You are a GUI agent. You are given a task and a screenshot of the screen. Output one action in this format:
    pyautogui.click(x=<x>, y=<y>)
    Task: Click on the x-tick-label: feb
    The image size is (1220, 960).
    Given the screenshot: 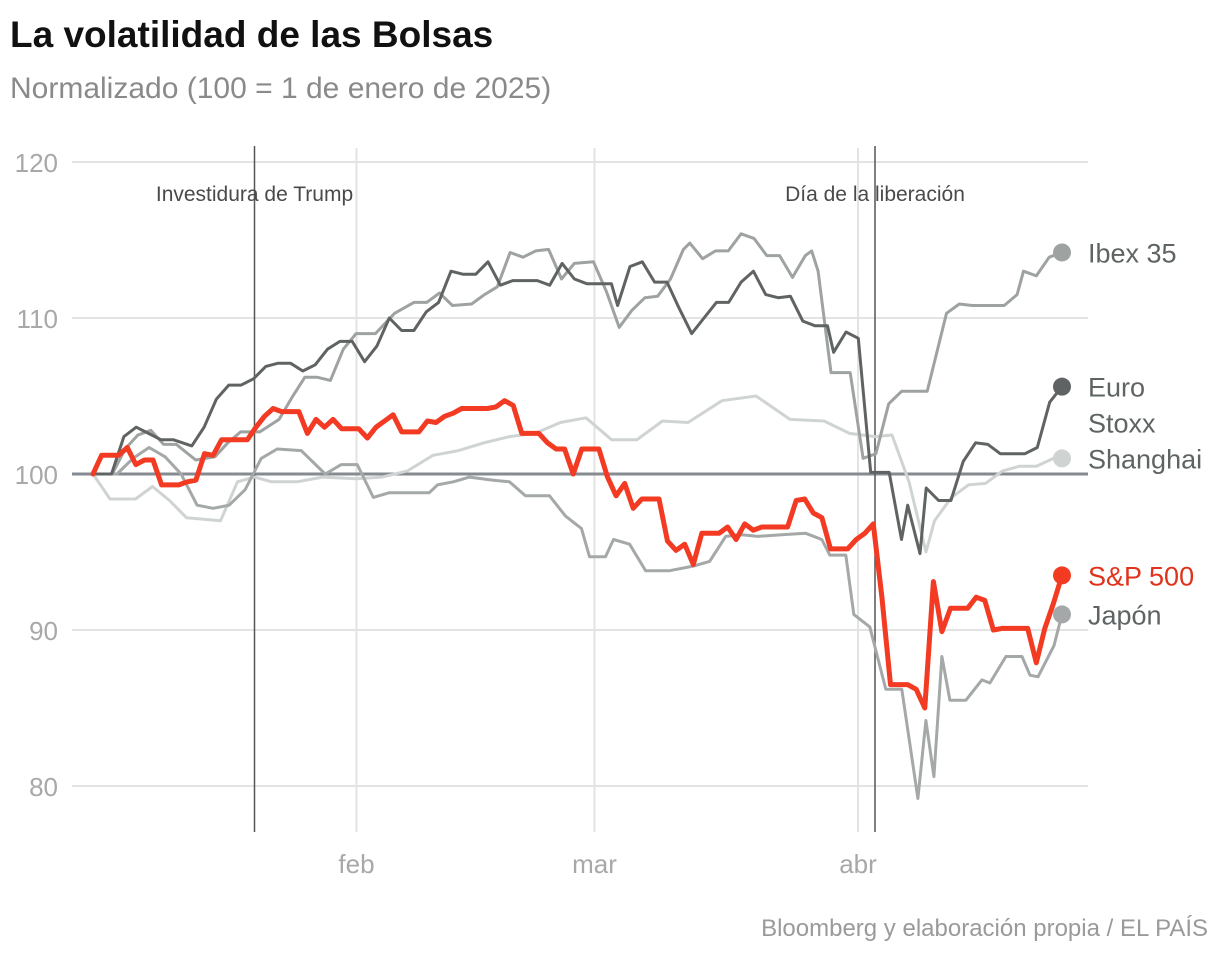 What is the action you would take?
    pyautogui.click(x=356, y=864)
    